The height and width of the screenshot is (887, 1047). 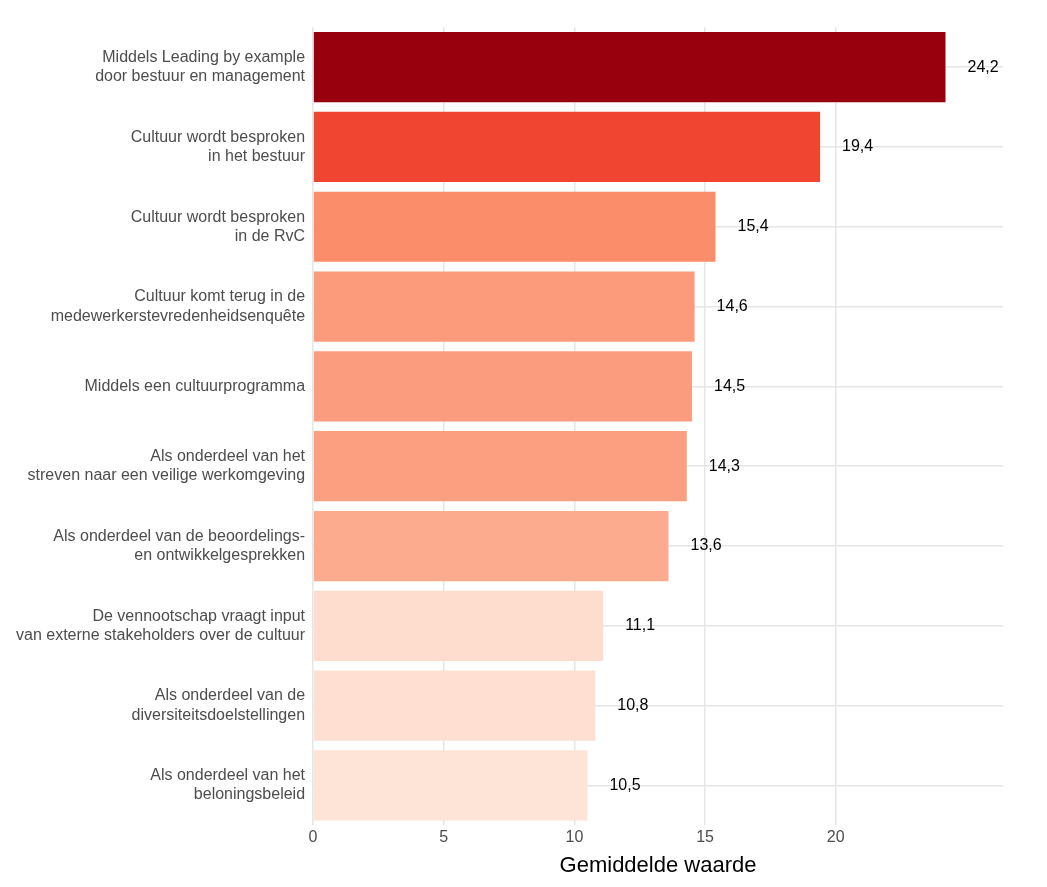 I want to click on y-tick-label: Middels Leading by example door bestuur en management, so click(x=200, y=66).